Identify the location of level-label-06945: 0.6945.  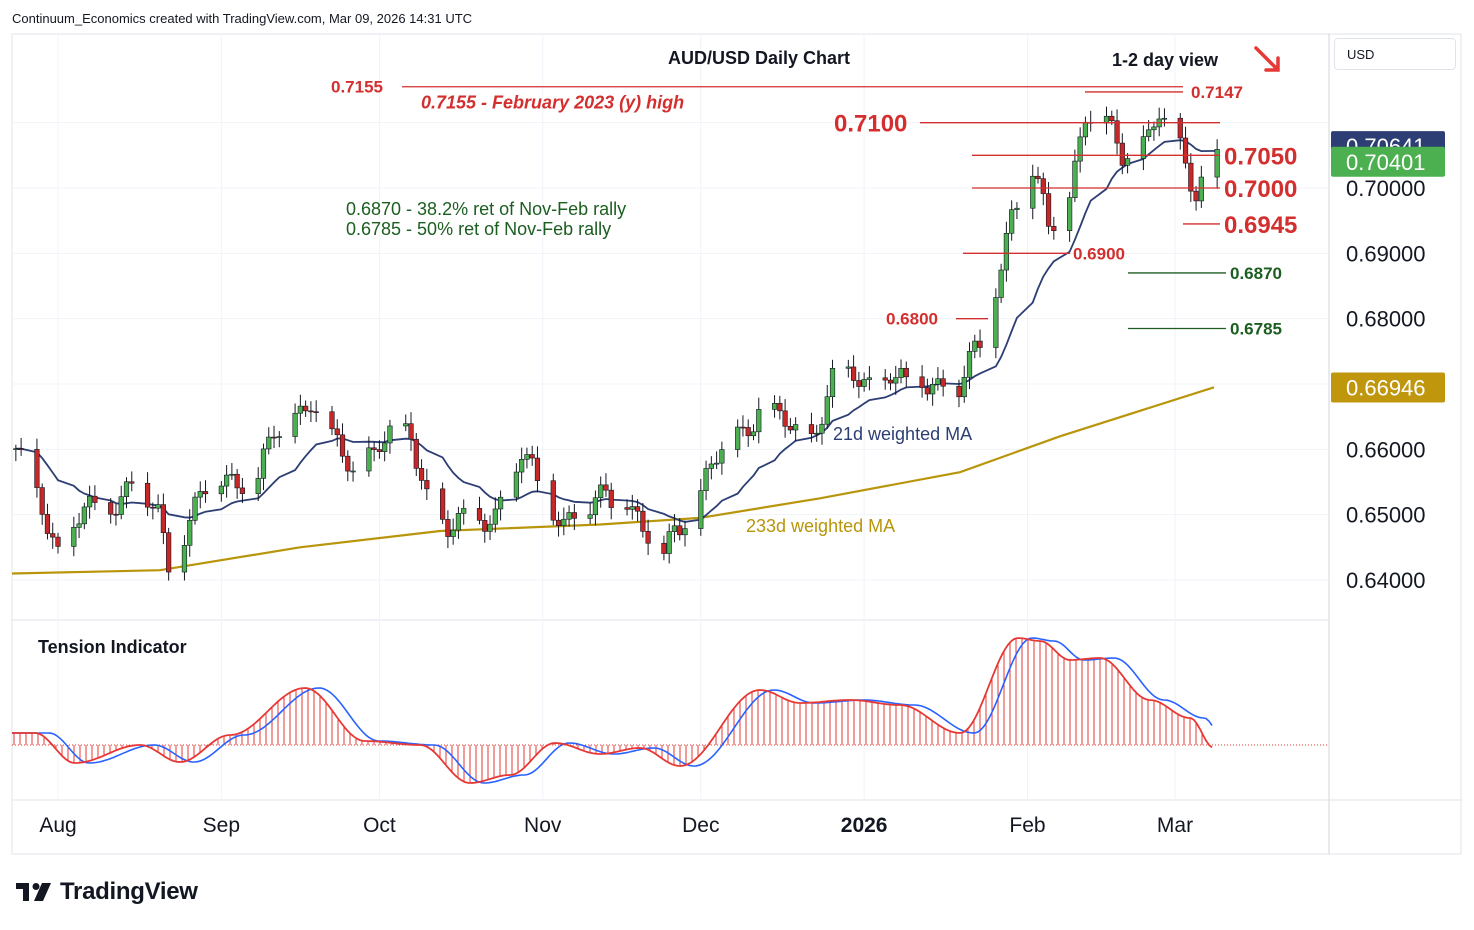
(1260, 225).